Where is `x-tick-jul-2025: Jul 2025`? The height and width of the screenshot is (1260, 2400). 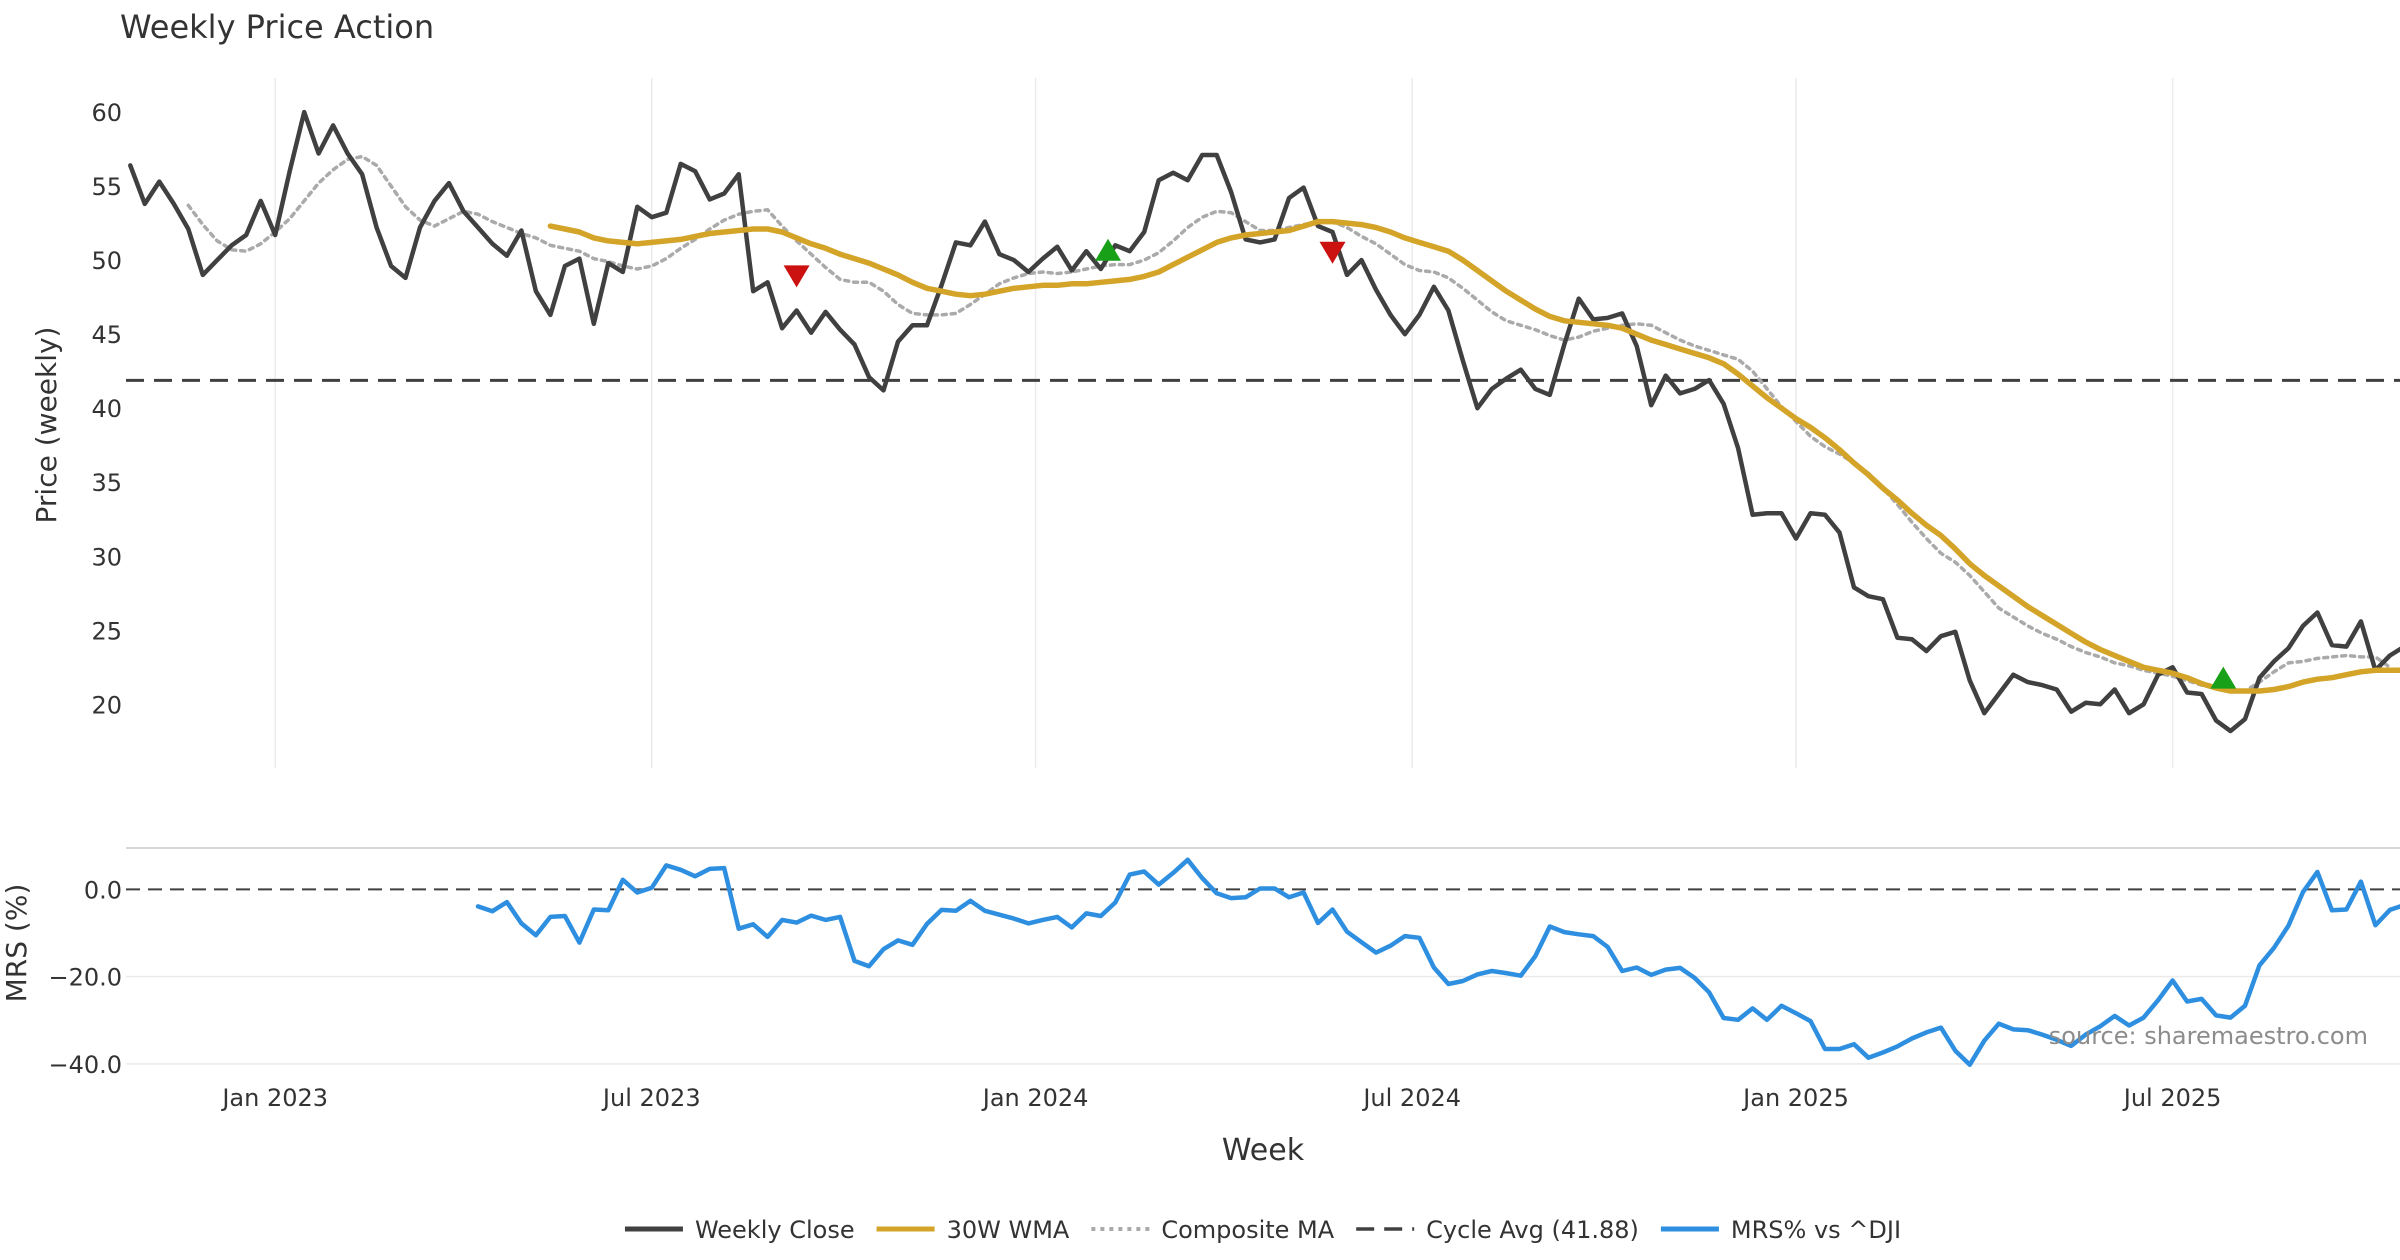
x-tick-jul-2025: Jul 2025 is located at coordinates (2172, 1098).